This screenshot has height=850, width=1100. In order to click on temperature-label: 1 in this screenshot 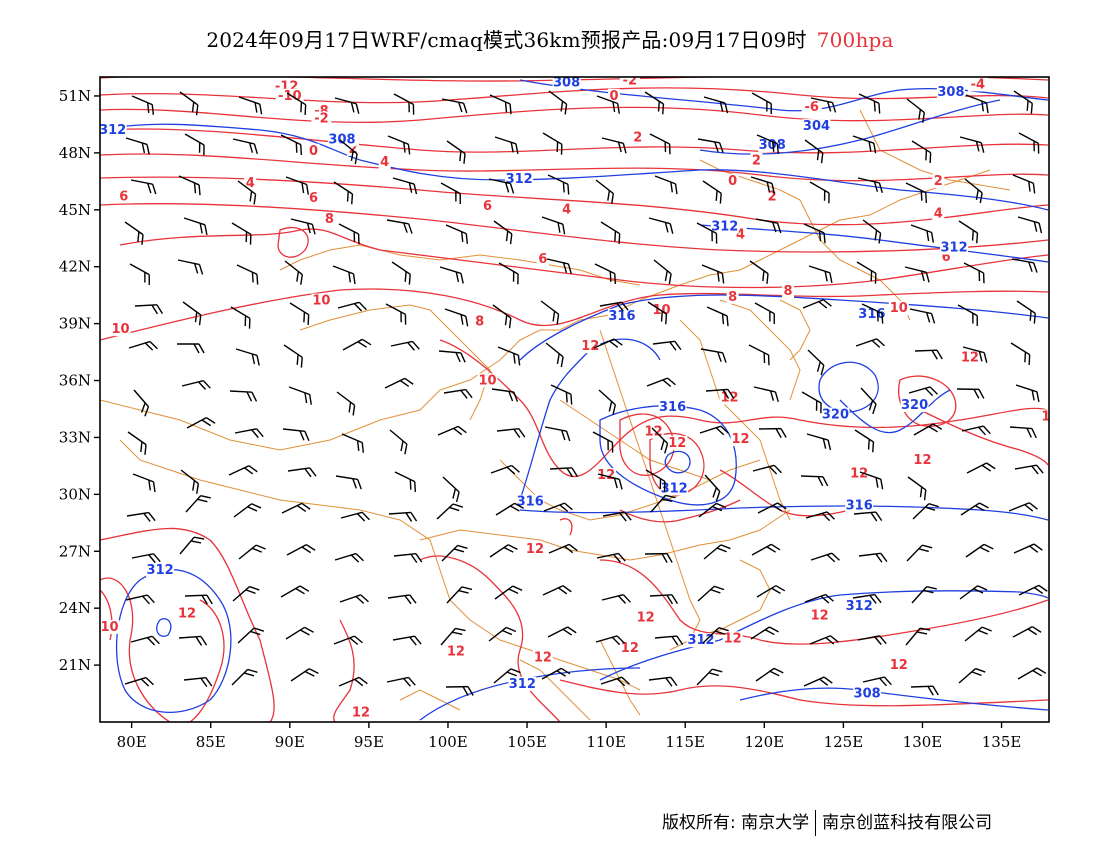, I will do `click(1045, 416)`.